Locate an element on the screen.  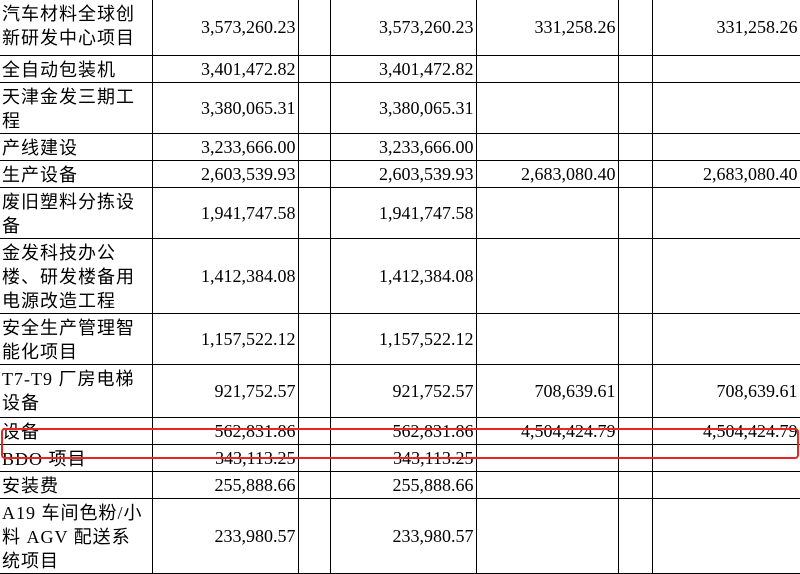
table-row: 全自动包装机 3,401,472.82 3,401,472.82 is located at coordinates (400, 69).